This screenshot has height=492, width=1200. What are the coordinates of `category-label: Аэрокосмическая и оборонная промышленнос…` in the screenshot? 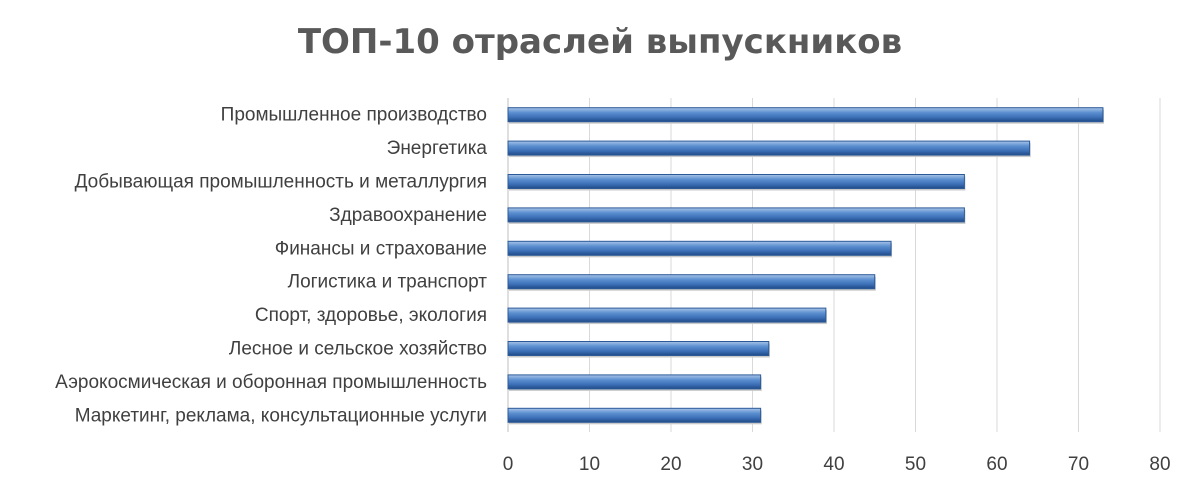 It's located at (271, 382).